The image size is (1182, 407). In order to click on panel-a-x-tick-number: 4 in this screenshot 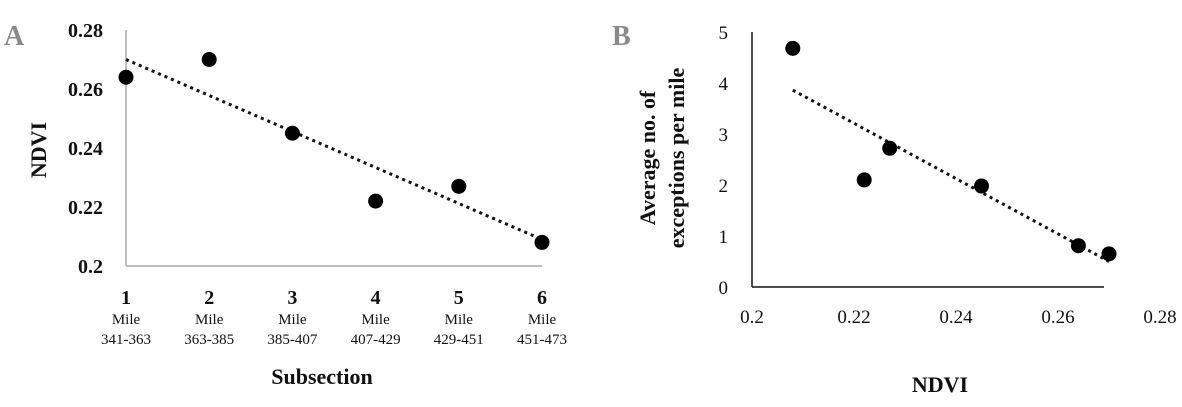, I will do `click(376, 298)`.